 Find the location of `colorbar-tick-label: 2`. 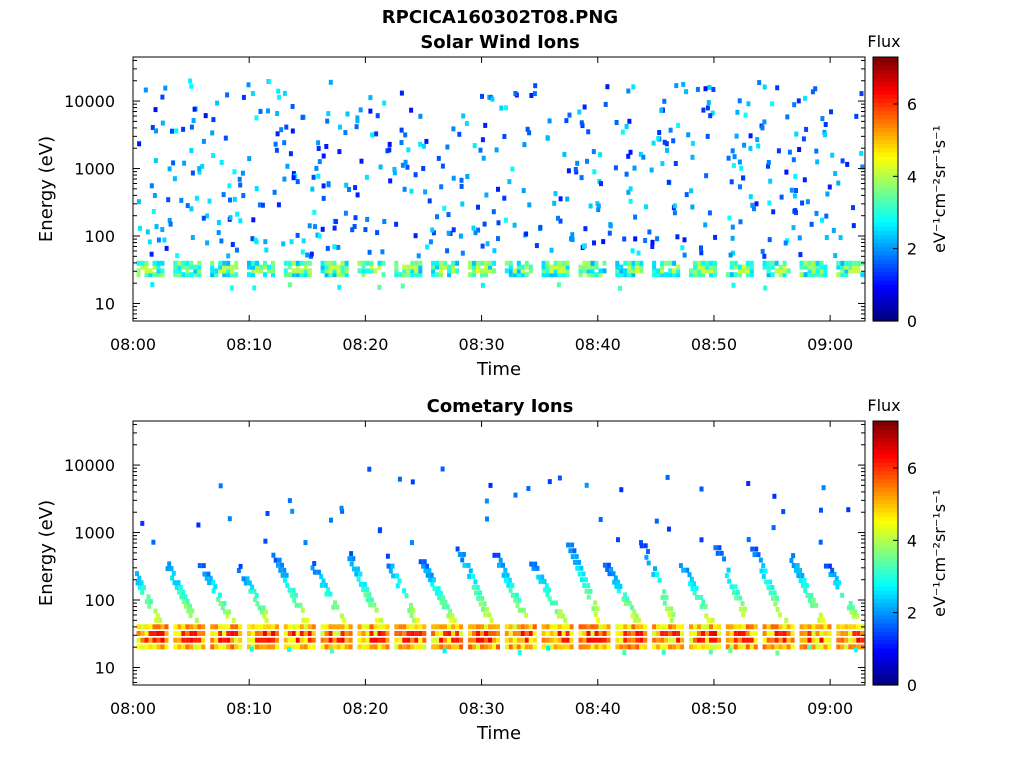

colorbar-tick-label: 2 is located at coordinates (912, 613).